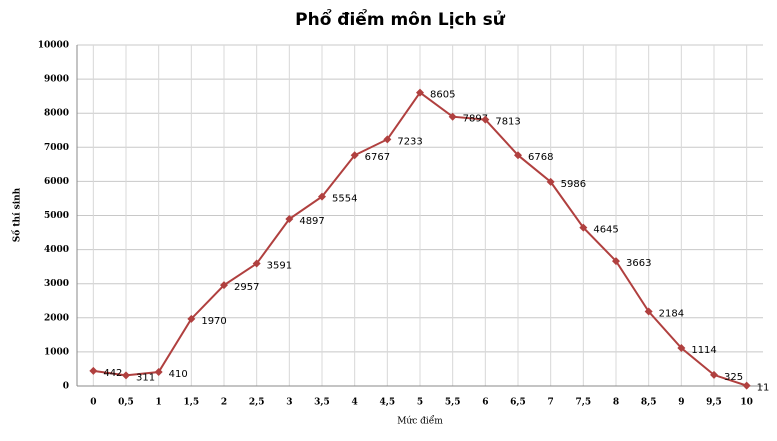  What do you see at coordinates (66, 387) in the screenshot?
I see `y-tick-label: 0` at bounding box center [66, 387].